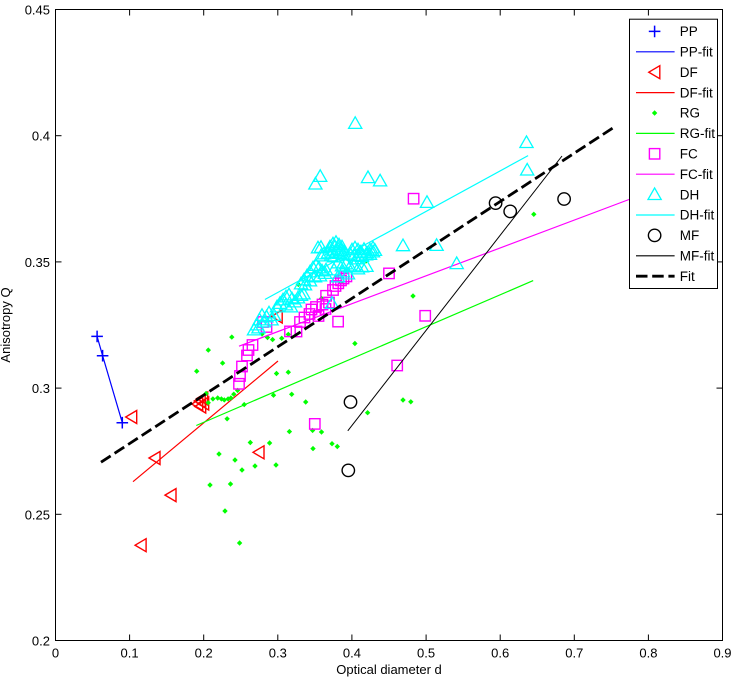 This screenshot has height=695, width=739. What do you see at coordinates (687, 276) in the screenshot?
I see `svg-text: Fit` at bounding box center [687, 276].